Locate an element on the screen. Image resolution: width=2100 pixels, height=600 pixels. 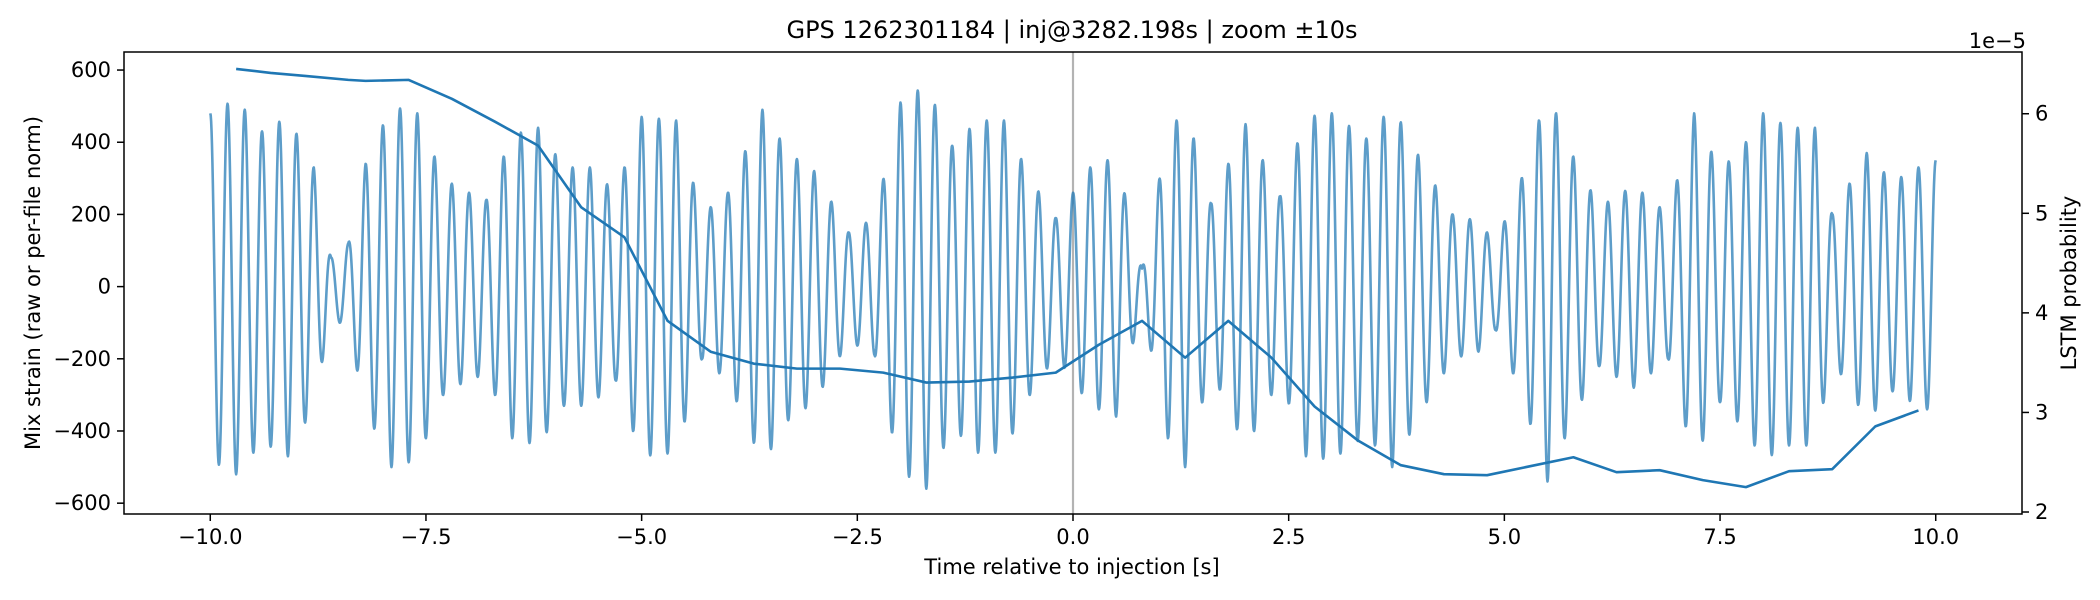
x-tick-label: −10.0 is located at coordinates (210, 537).